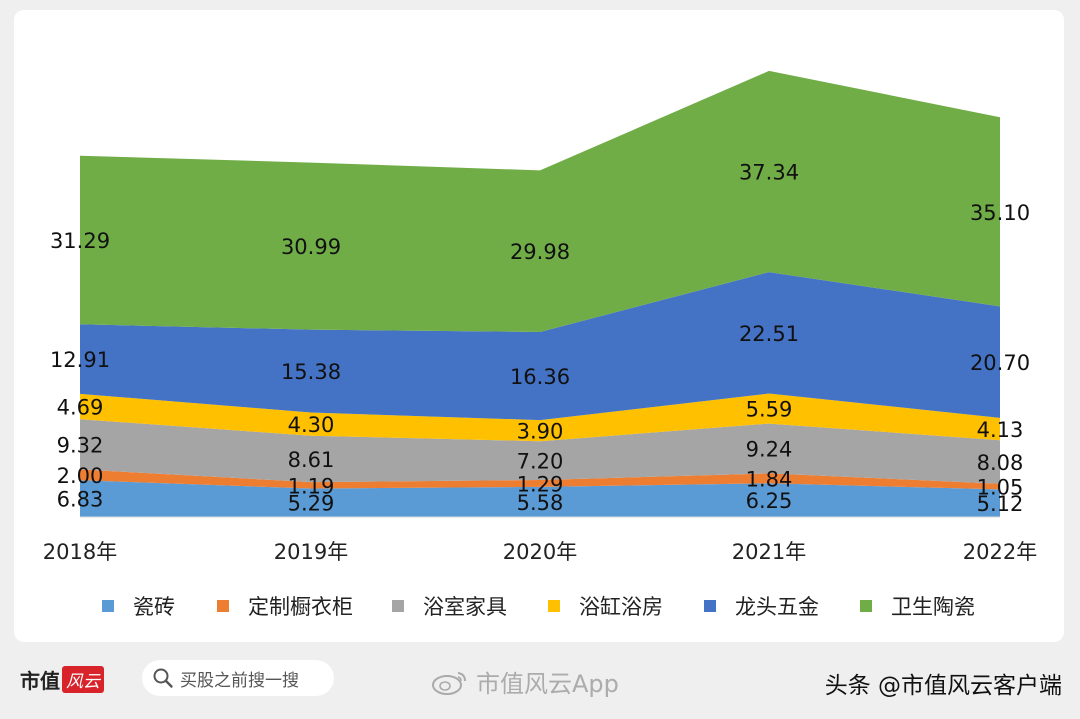  Describe the element at coordinates (311, 486) in the screenshot. I see `data-label: 1.19` at that location.